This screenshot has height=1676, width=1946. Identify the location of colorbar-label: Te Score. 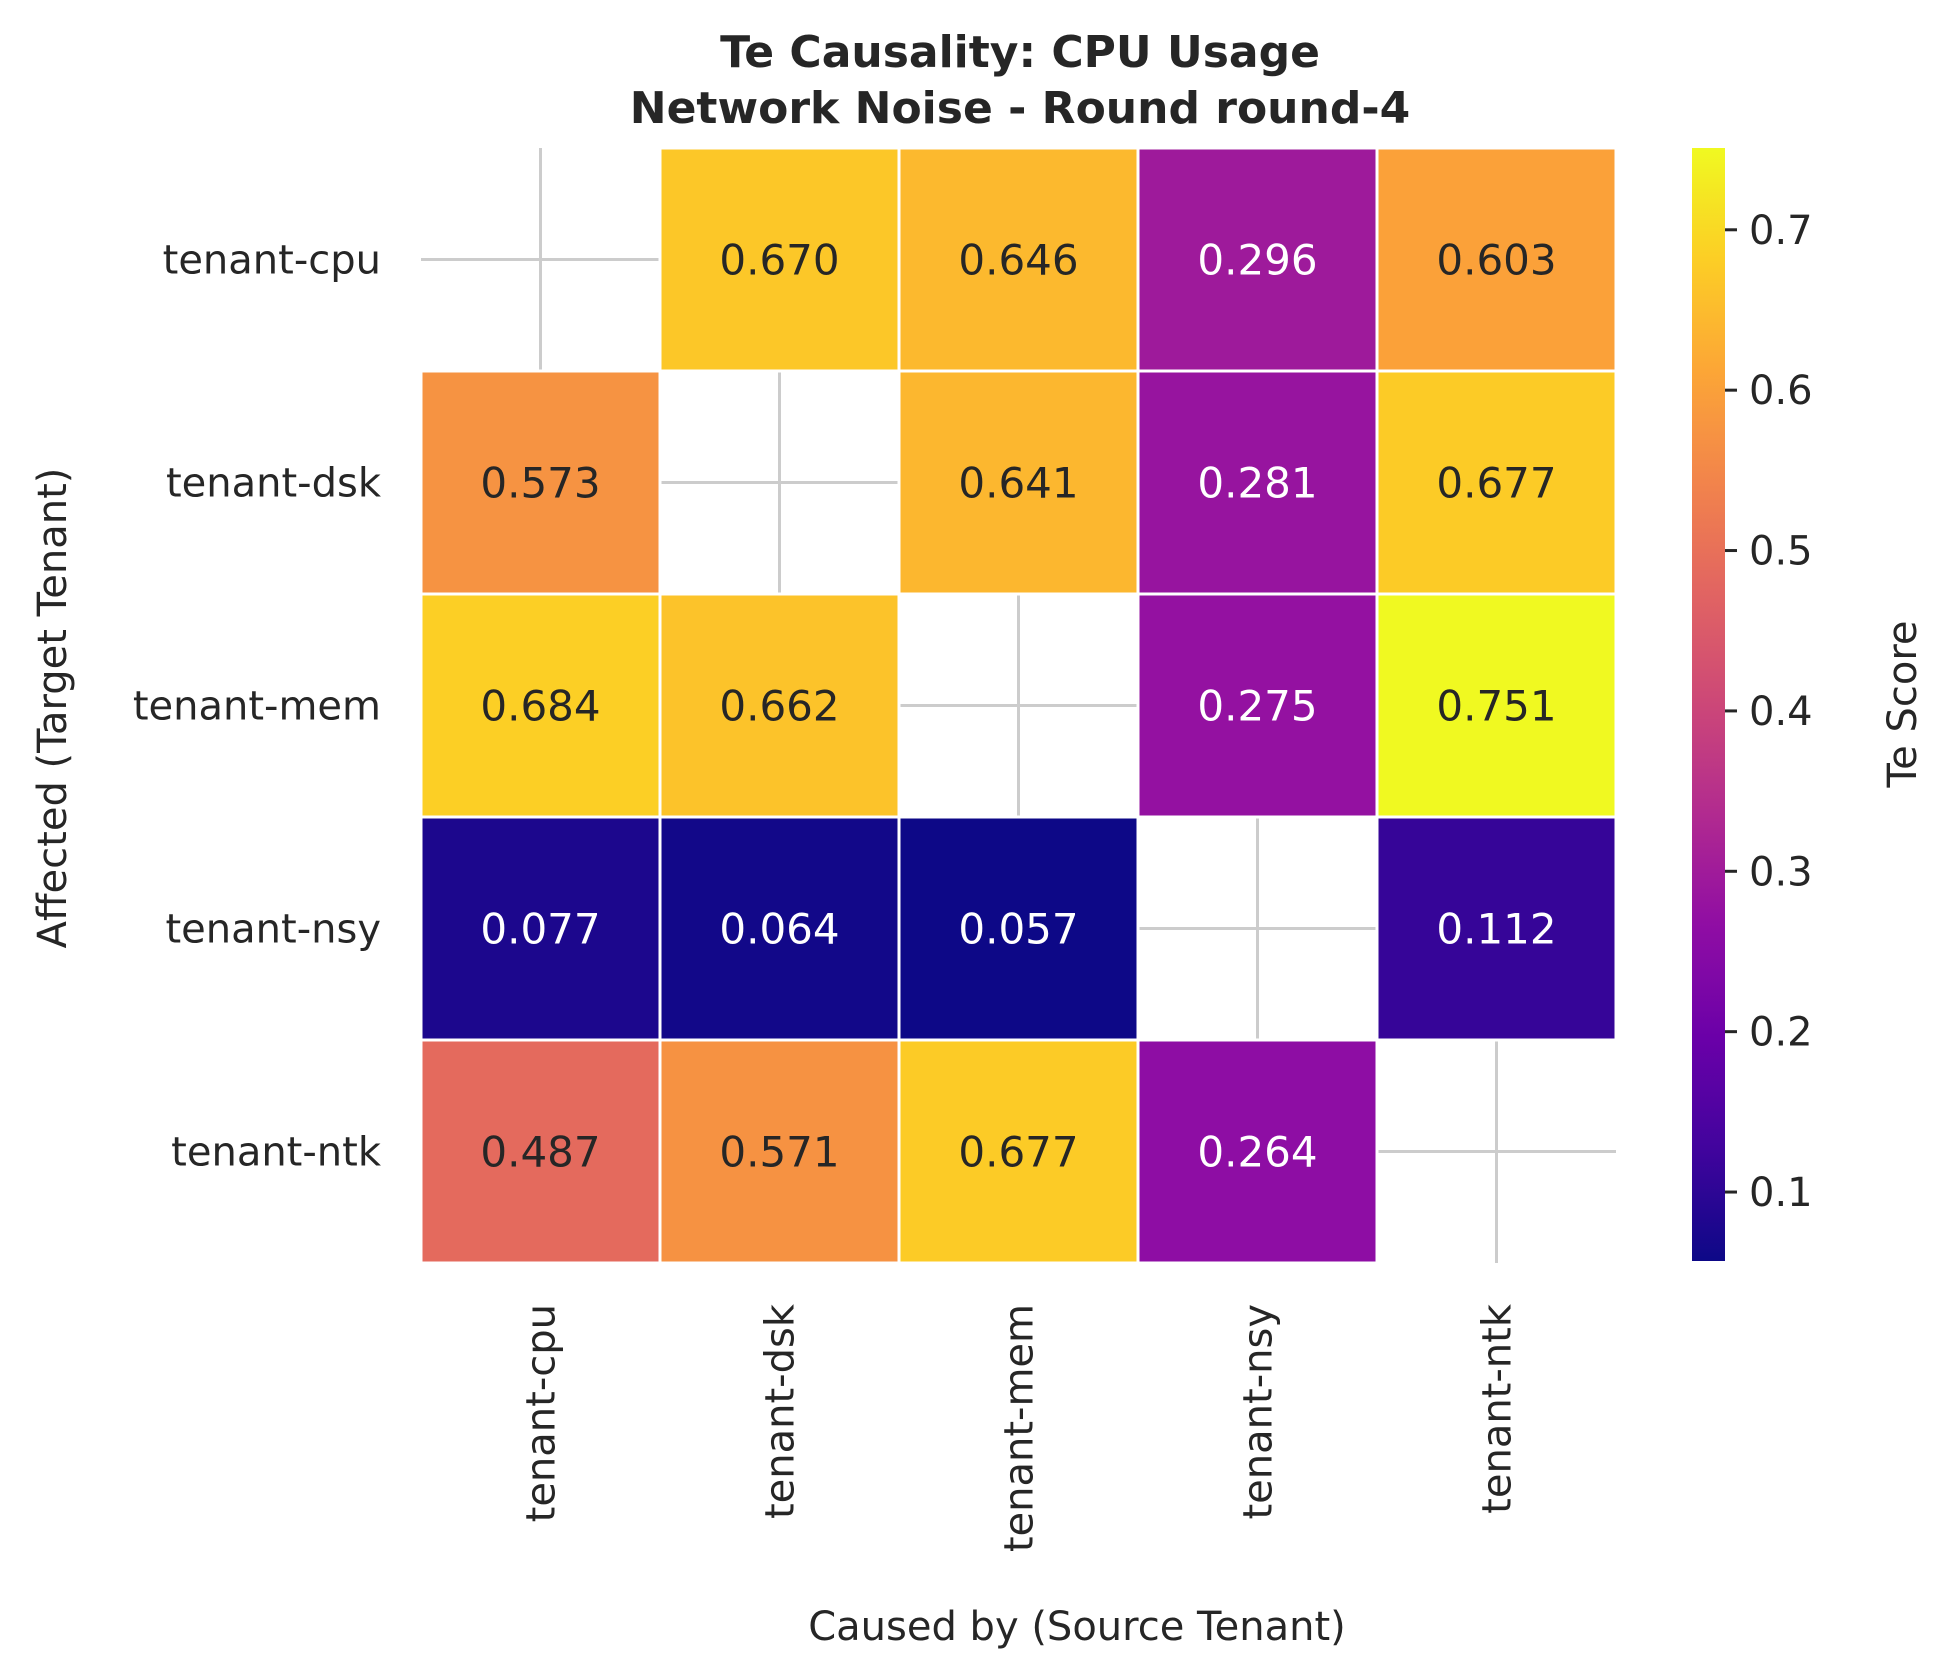
(1903, 705).